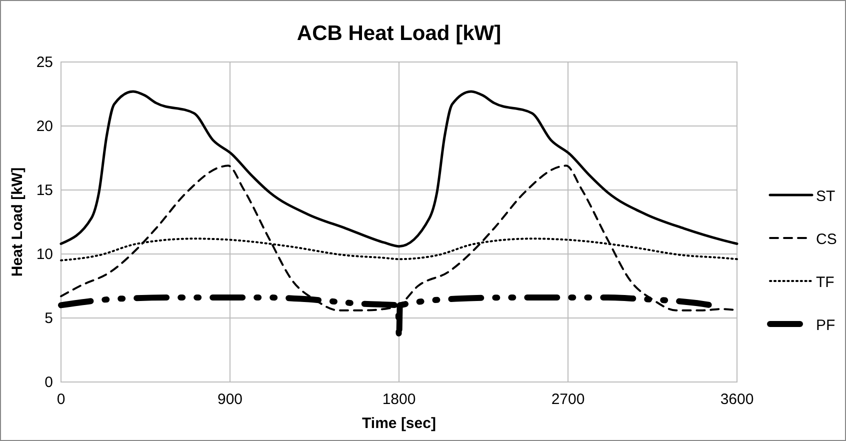 The height and width of the screenshot is (441, 846). I want to click on legend-label: CS, so click(826, 239).